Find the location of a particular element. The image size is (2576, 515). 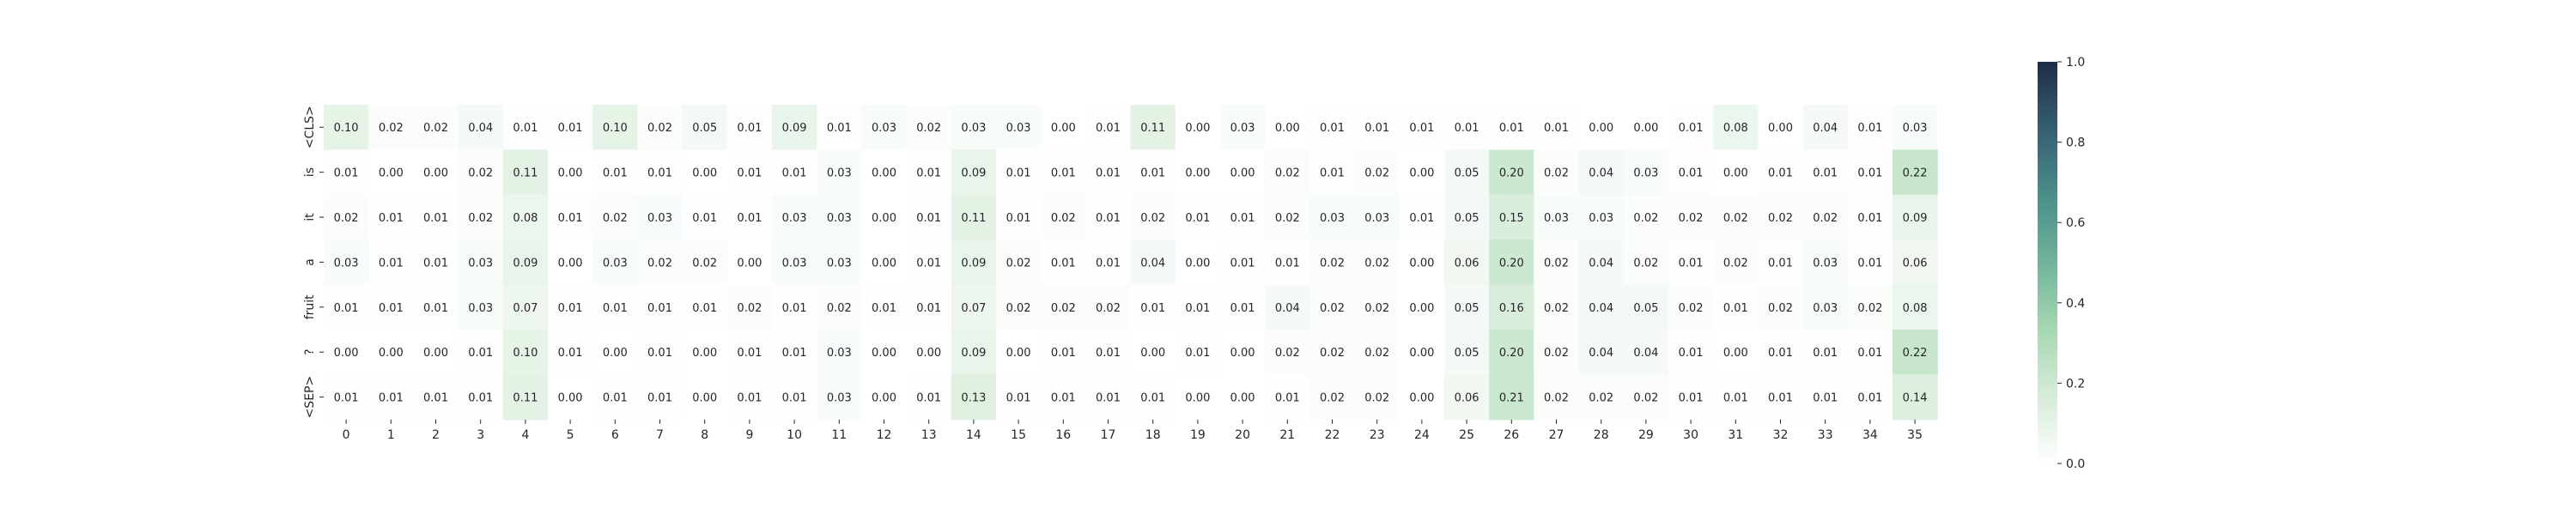

cell-value-label: 0.22 is located at coordinates (1916, 353).